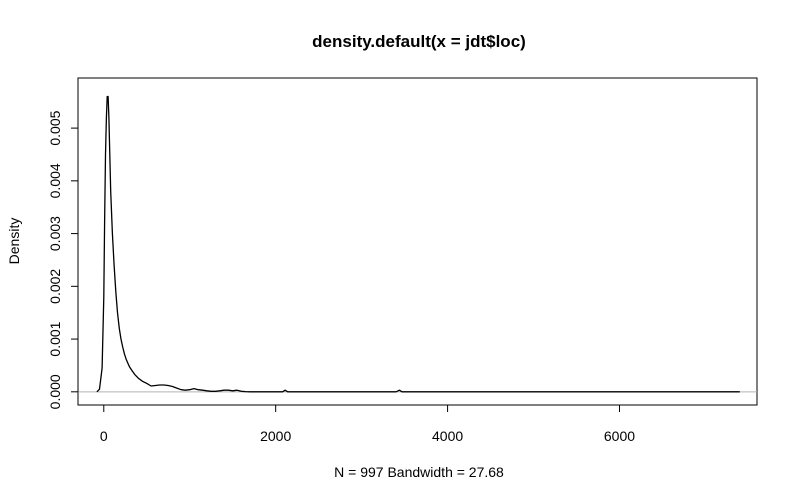  I want to click on y-axis-label: Density, so click(14, 241).